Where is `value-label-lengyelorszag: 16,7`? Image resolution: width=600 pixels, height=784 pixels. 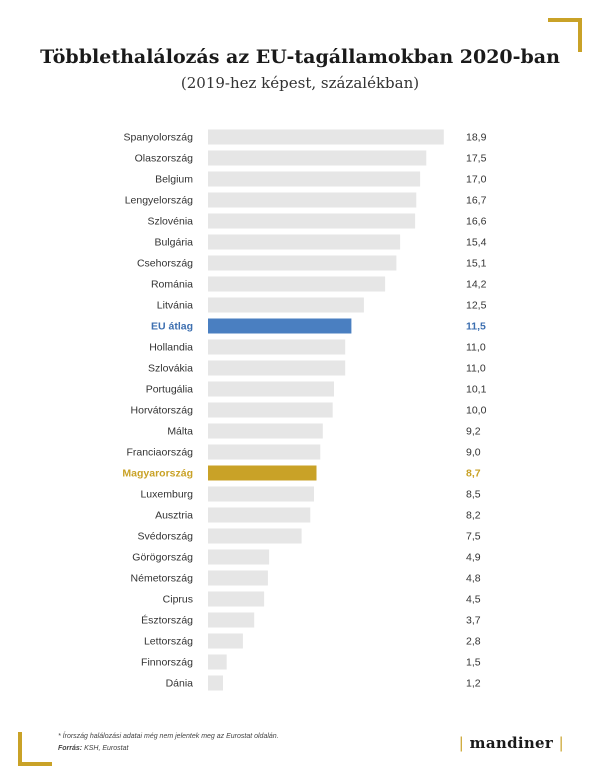 value-label-lengyelorszag: 16,7 is located at coordinates (476, 201).